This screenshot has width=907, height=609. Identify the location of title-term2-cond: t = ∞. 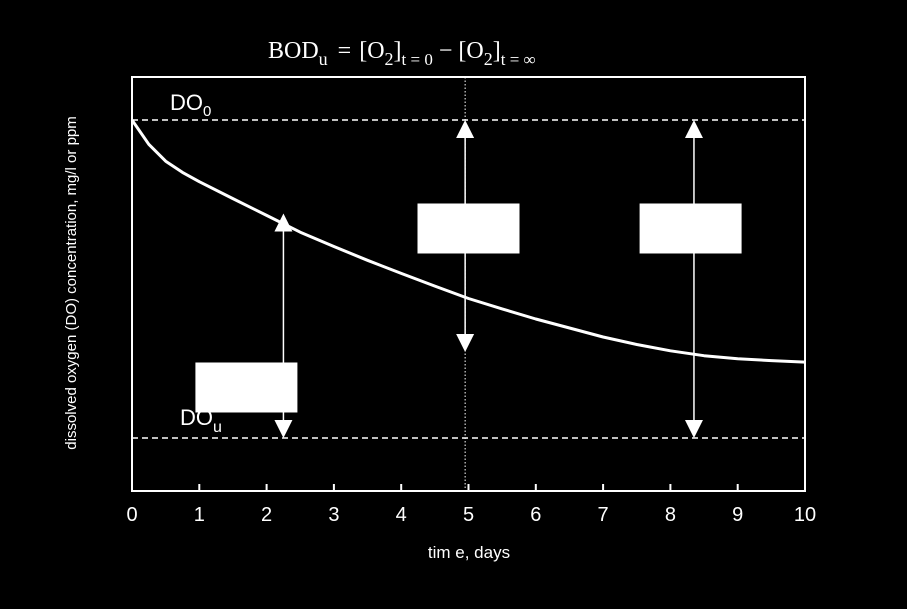
(518, 59).